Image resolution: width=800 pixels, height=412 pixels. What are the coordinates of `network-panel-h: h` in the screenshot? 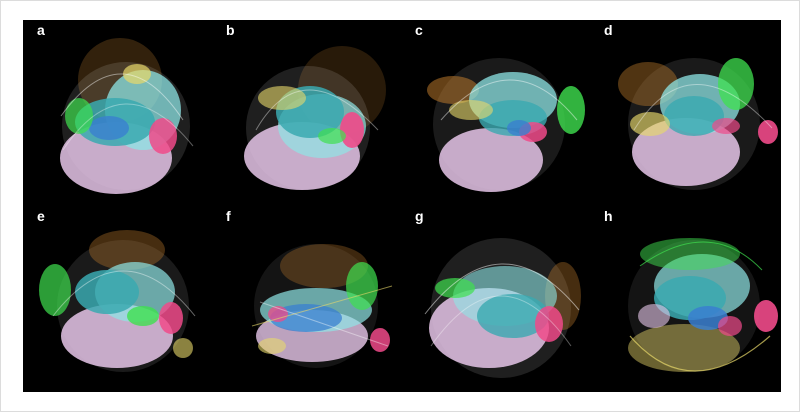 It's located at (684, 299).